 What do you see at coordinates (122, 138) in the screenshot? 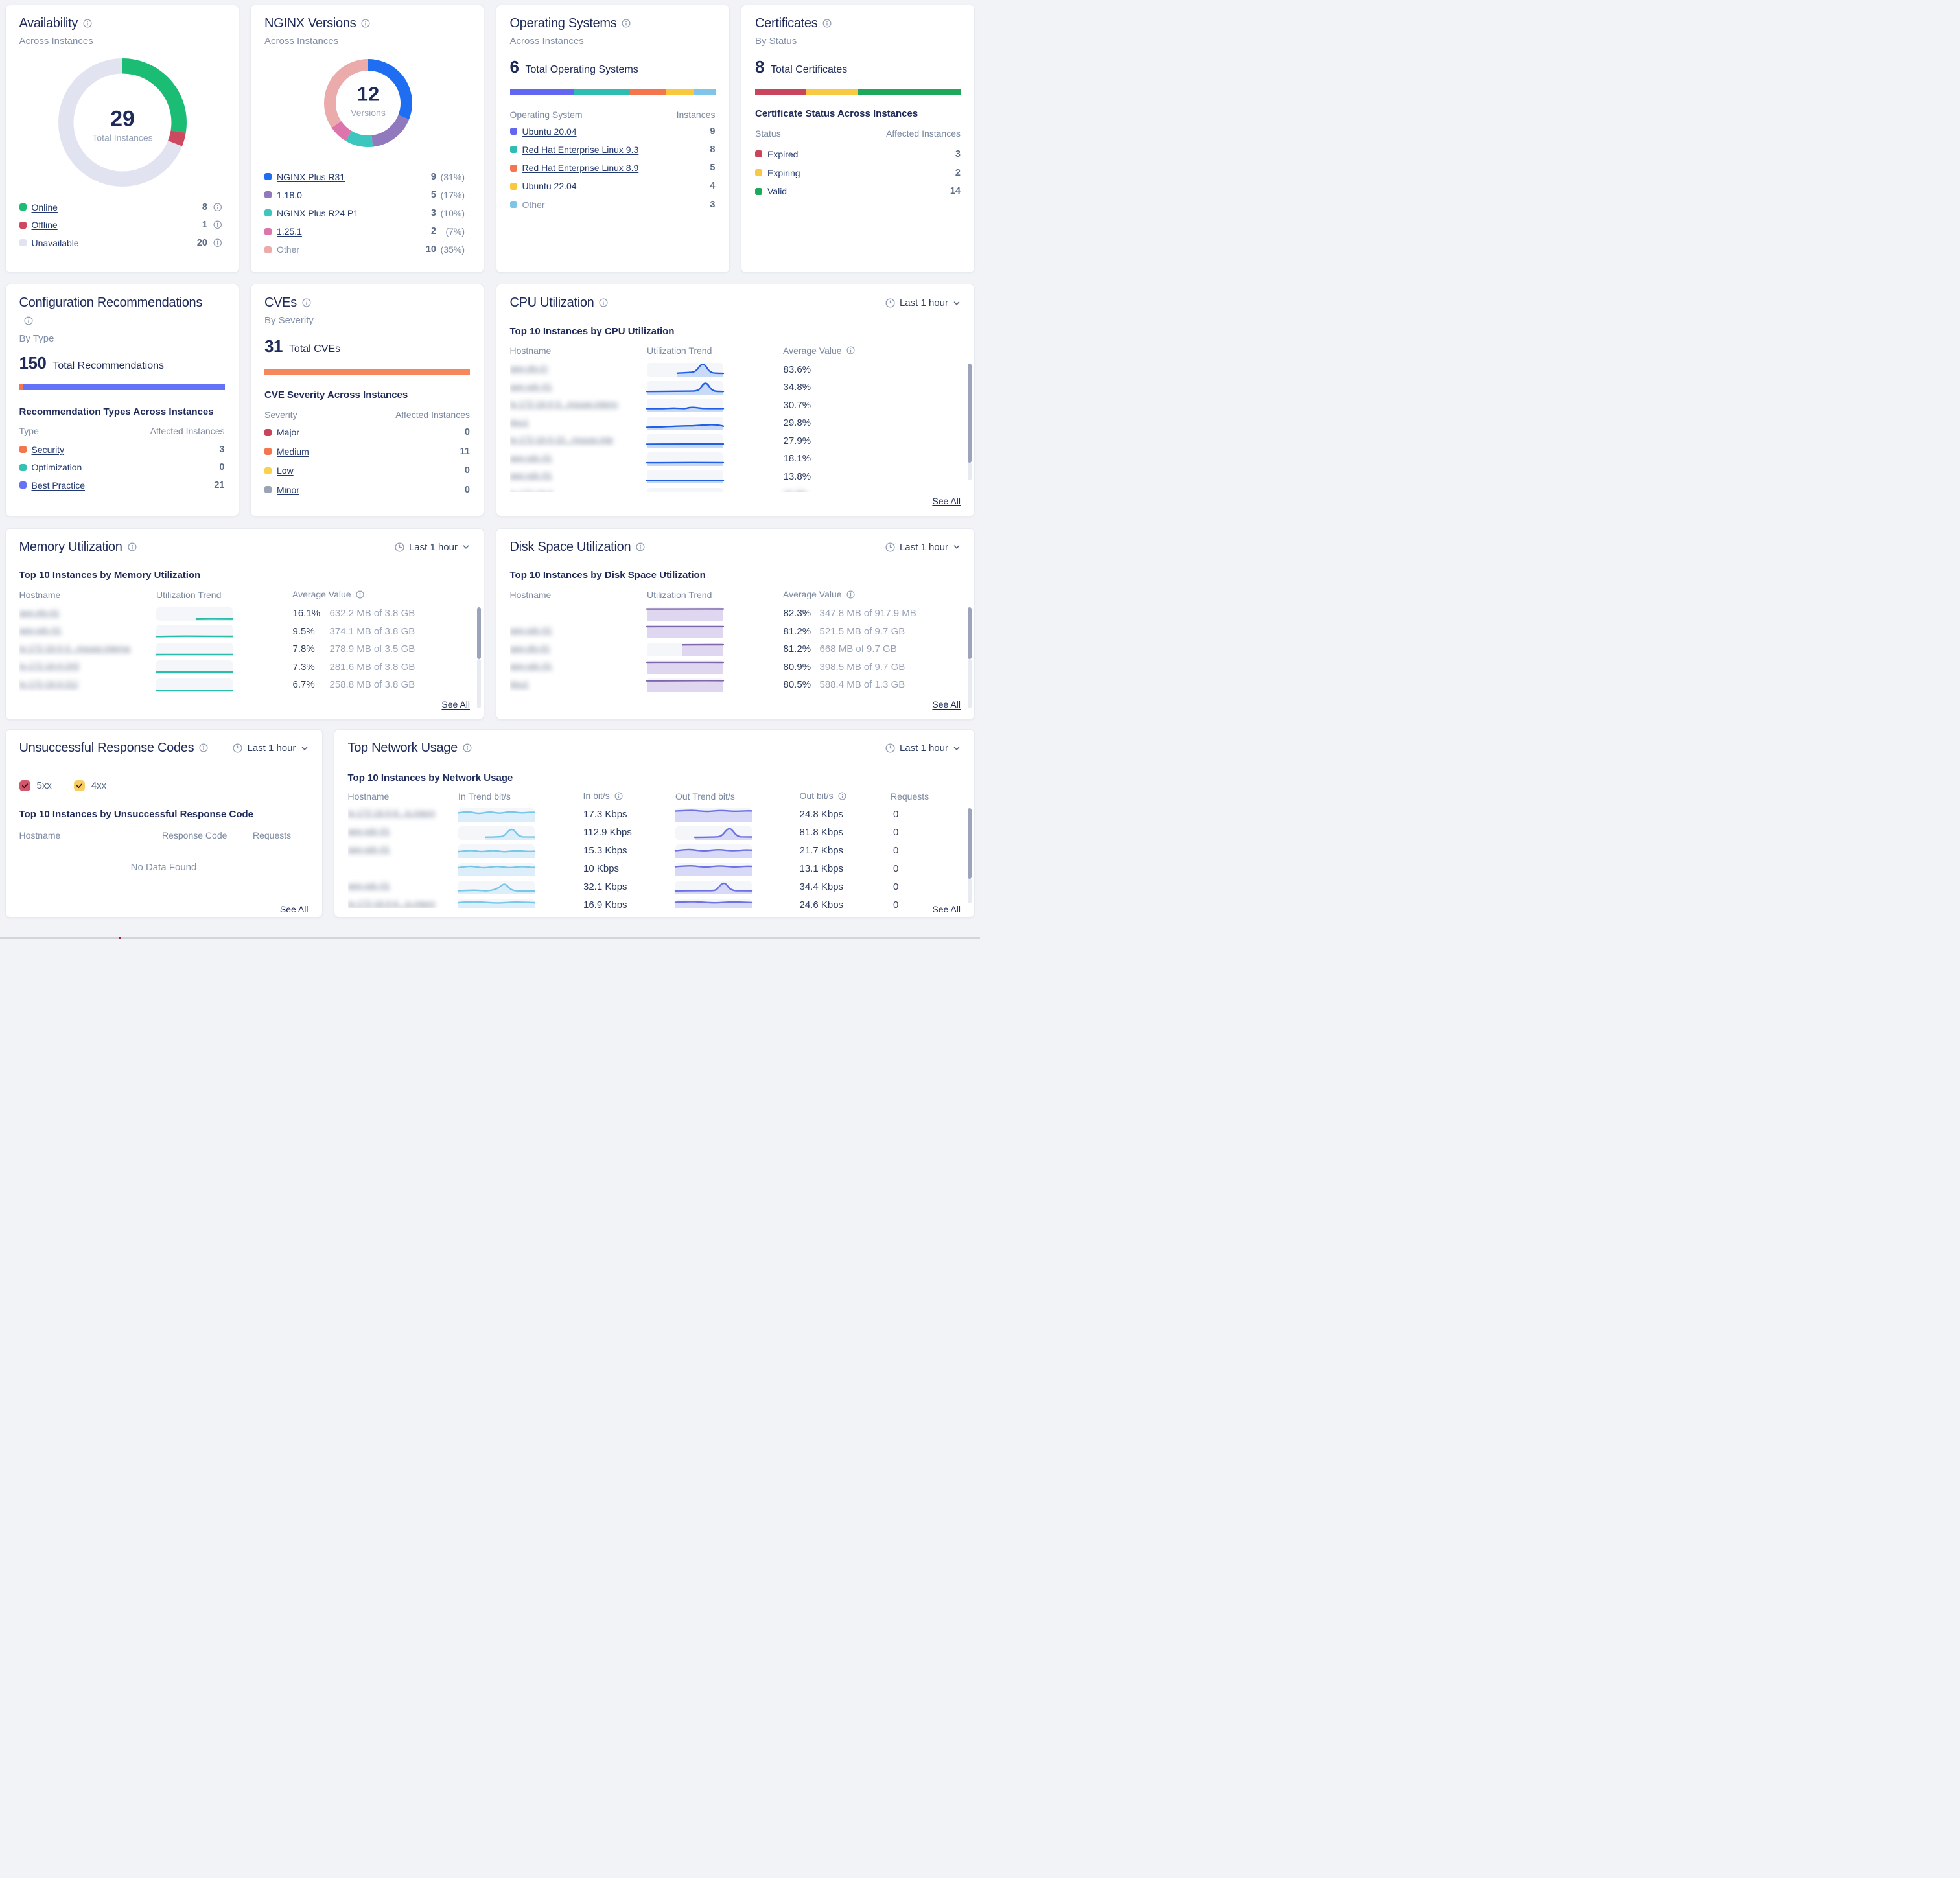
I see `svg-text: Total Instances` at bounding box center [122, 138].